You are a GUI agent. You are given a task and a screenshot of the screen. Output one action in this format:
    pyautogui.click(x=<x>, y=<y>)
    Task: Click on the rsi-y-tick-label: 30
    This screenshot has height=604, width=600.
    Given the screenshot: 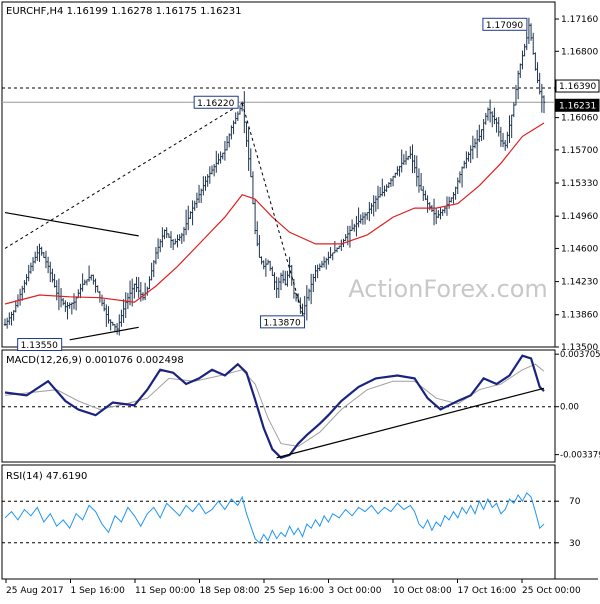 What is the action you would take?
    pyautogui.click(x=575, y=544)
    